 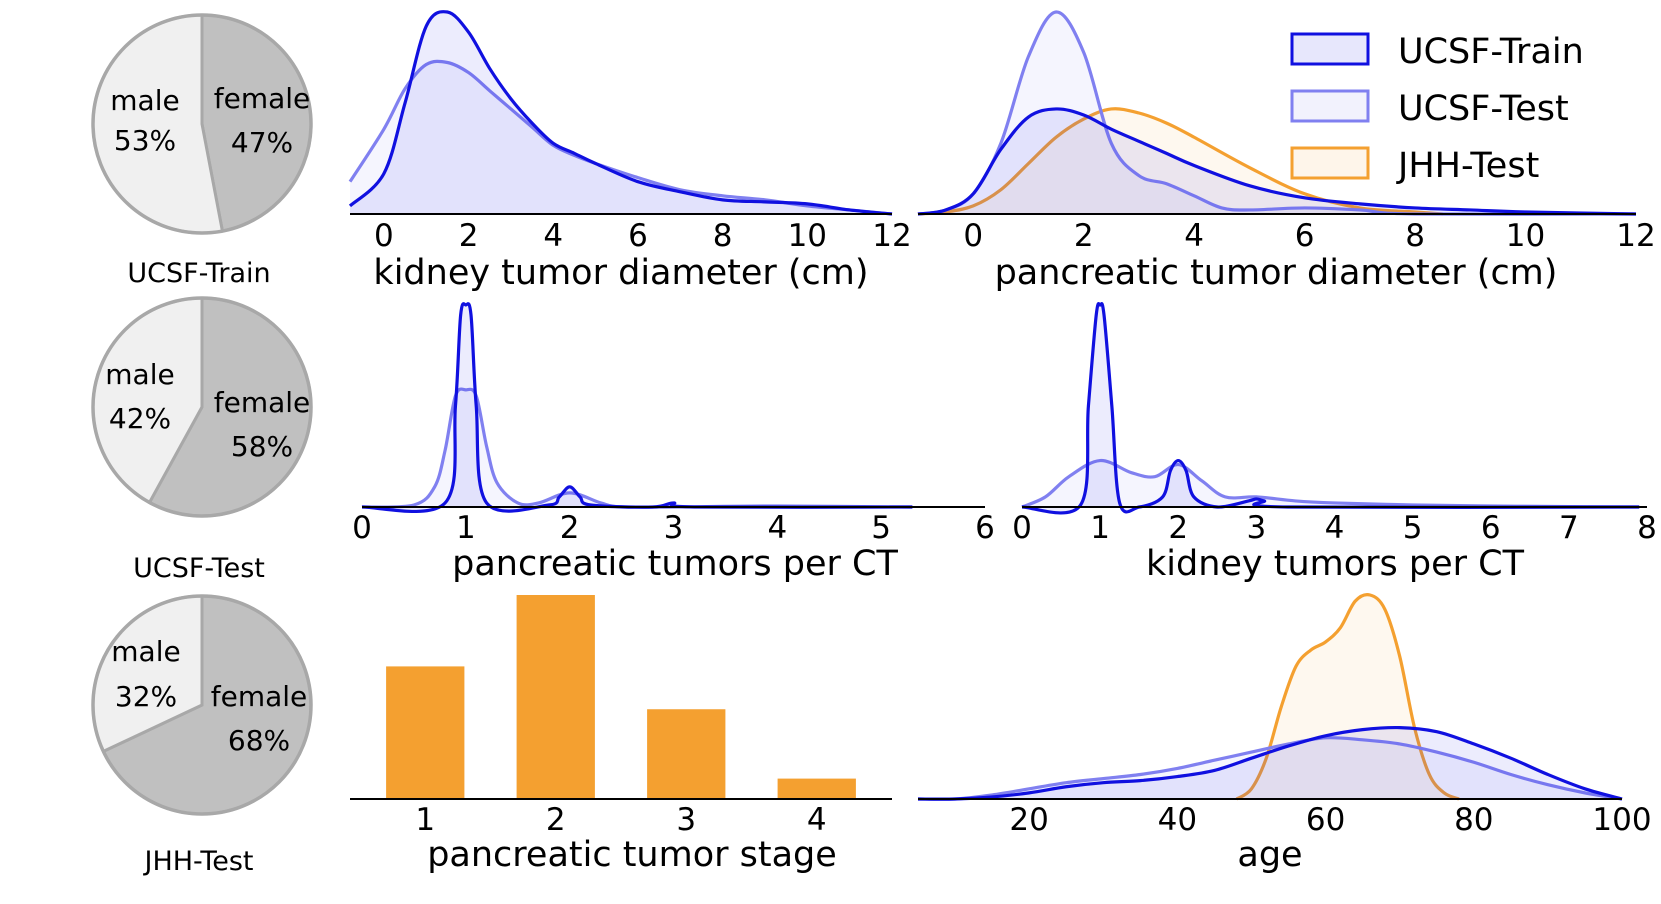 I want to click on pie-pct-female: 68%, so click(x=259, y=740).